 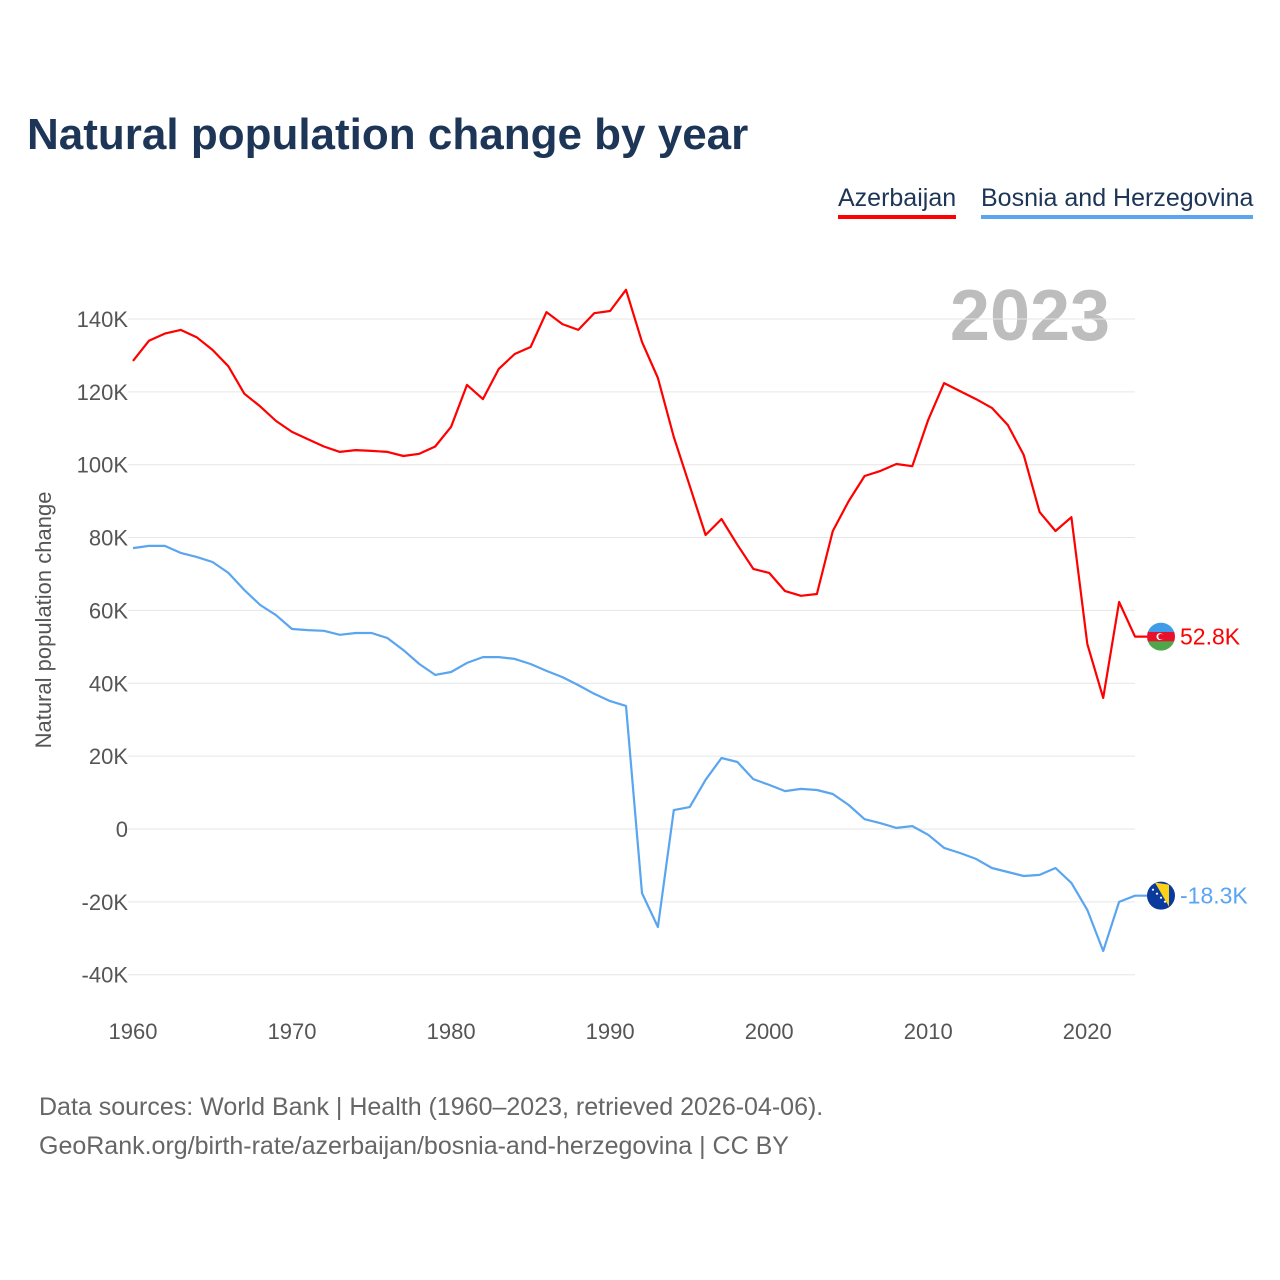 I want to click on x-tick-label: 2020, so click(x=1087, y=1031).